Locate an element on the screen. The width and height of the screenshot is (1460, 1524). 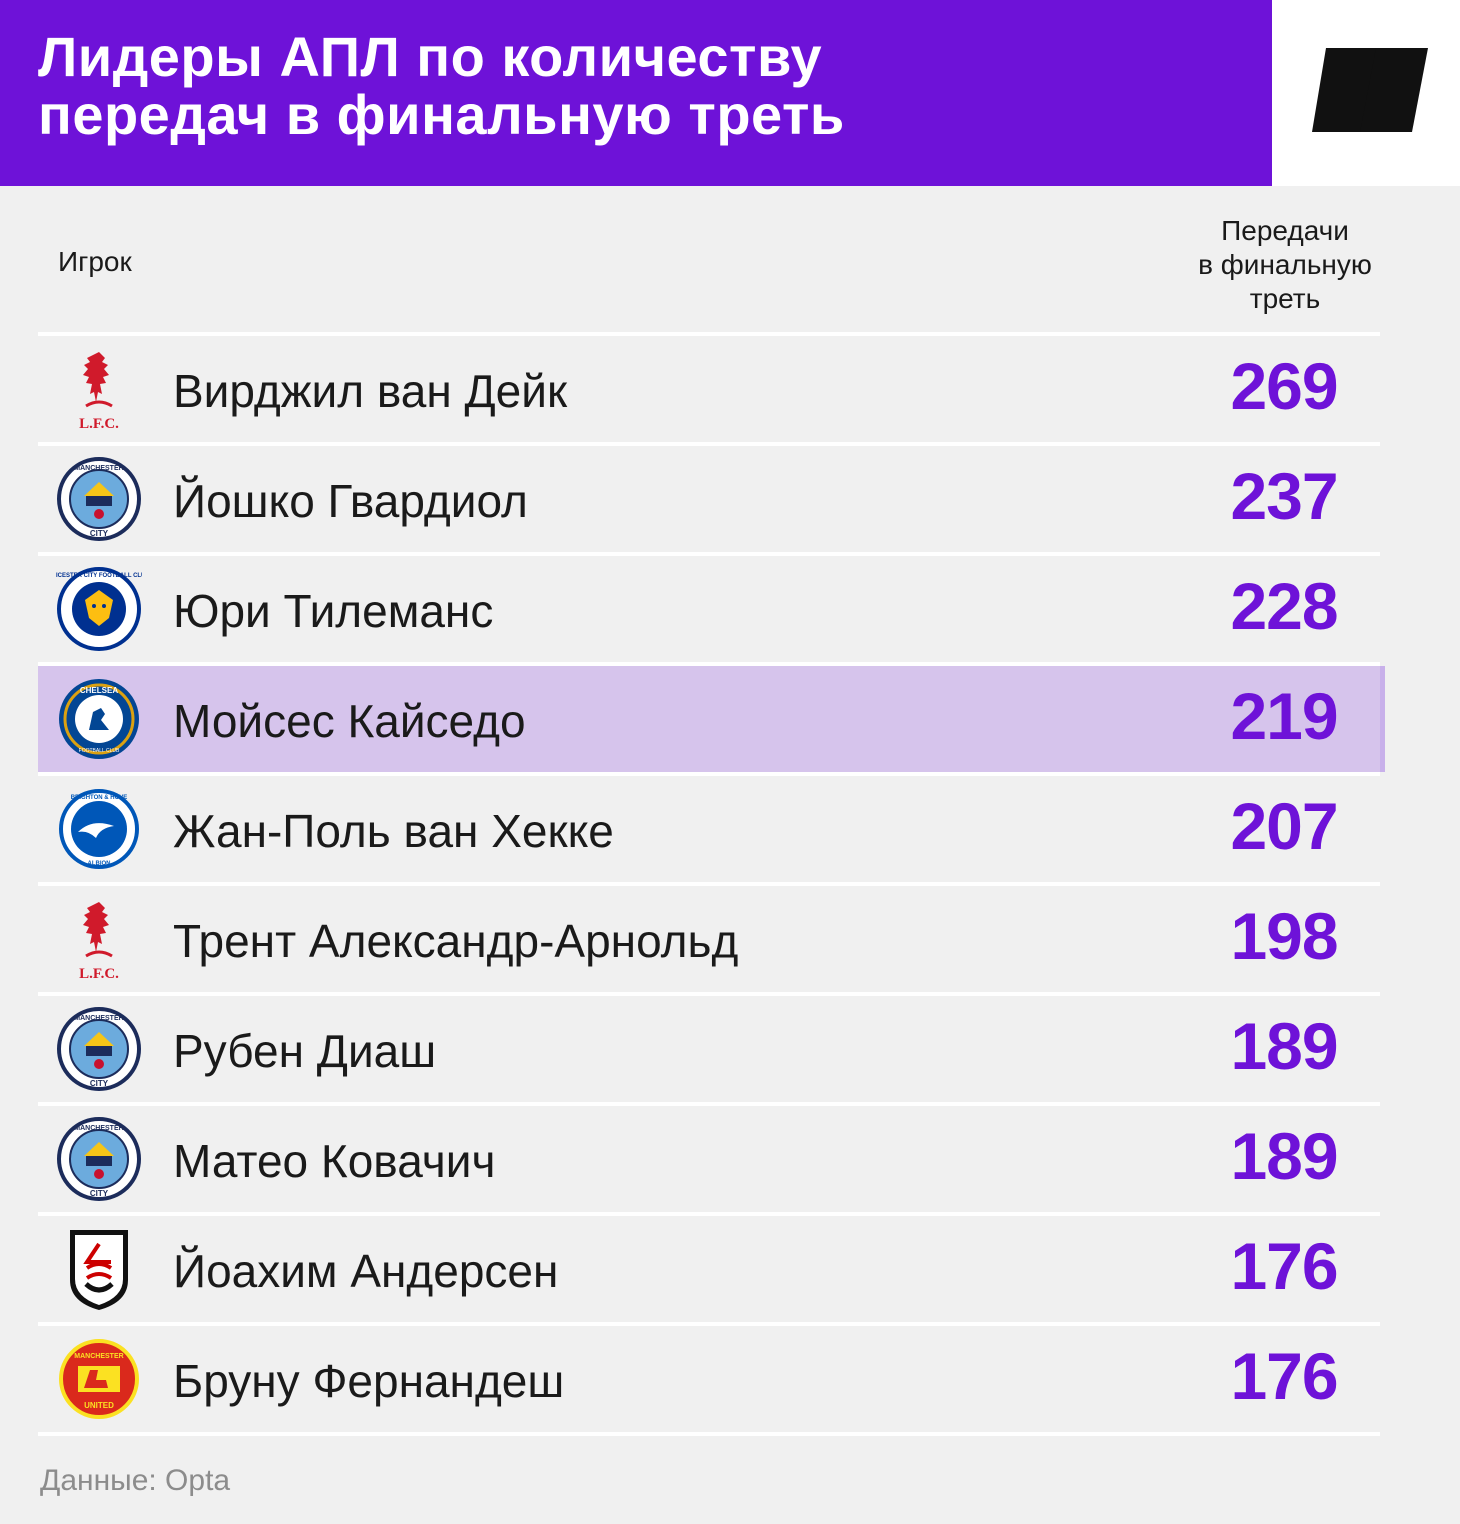
chelsea-crest-icon: CHELSEA FOOTBALL CLUB is located at coordinates (99, 719).